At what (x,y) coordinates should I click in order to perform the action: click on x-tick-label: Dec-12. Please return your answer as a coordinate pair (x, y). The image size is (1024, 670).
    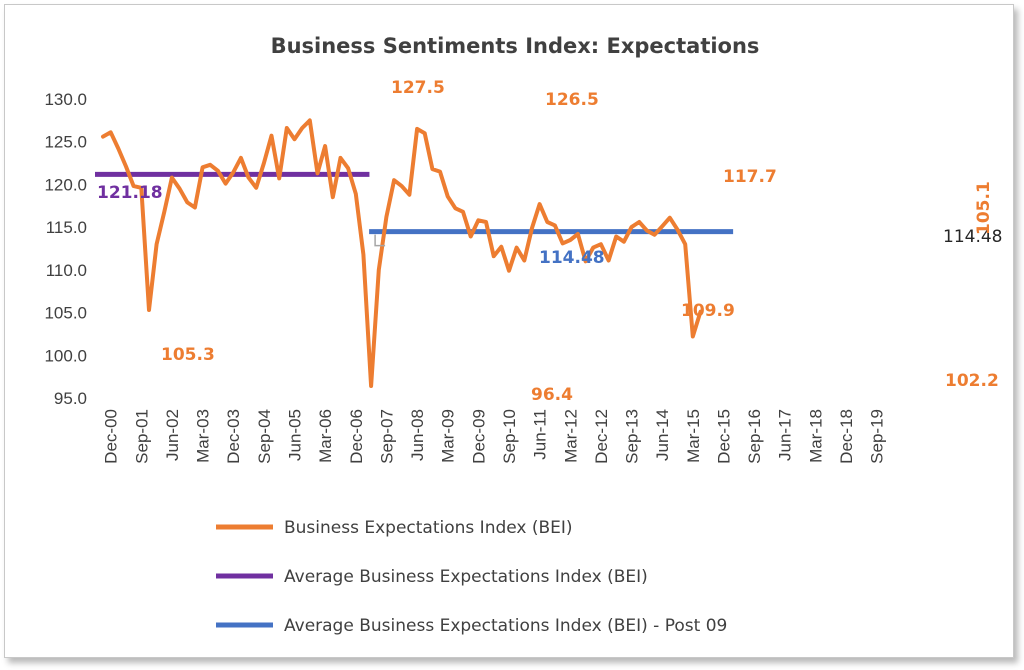
    Looking at the image, I should click on (601, 436).